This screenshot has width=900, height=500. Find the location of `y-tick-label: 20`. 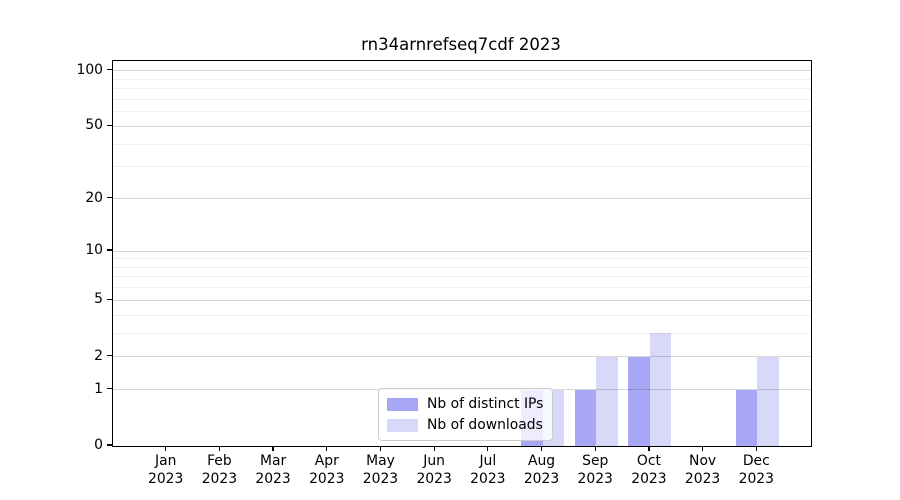

y-tick-label: 20 is located at coordinates (94, 197).